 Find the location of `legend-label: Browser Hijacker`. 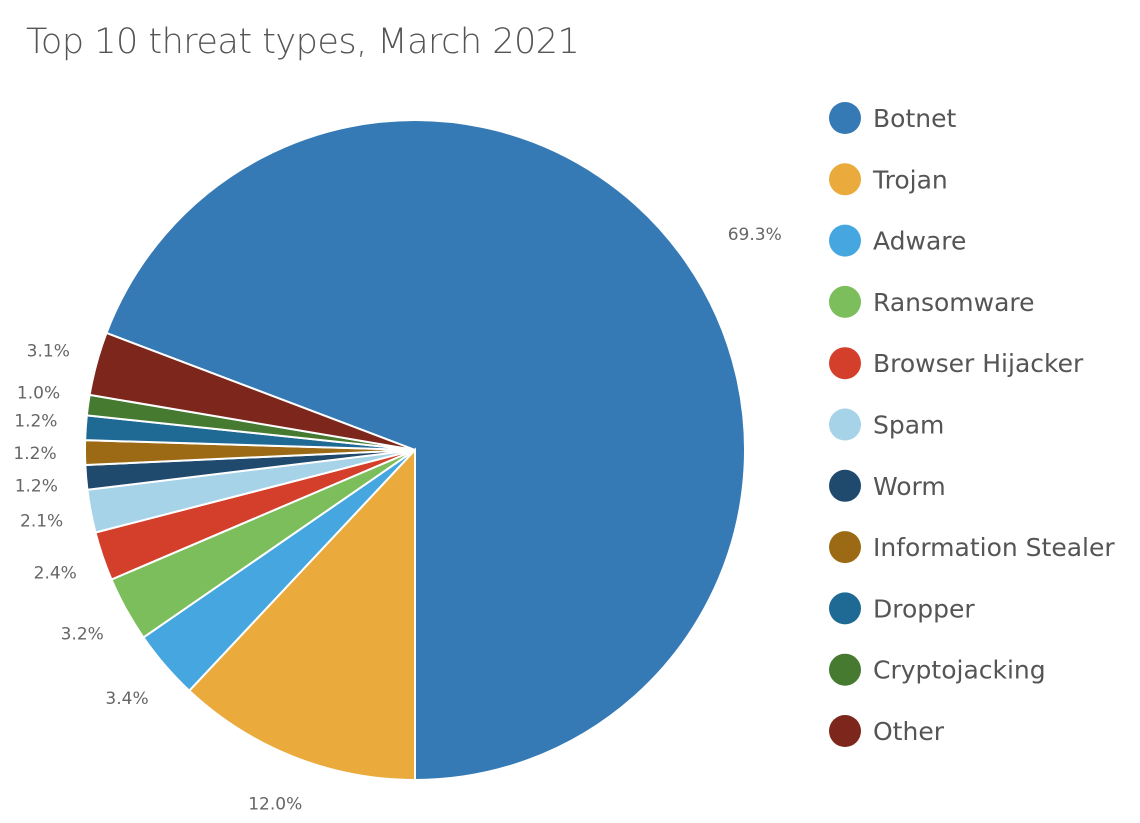

legend-label: Browser Hijacker is located at coordinates (978, 363).